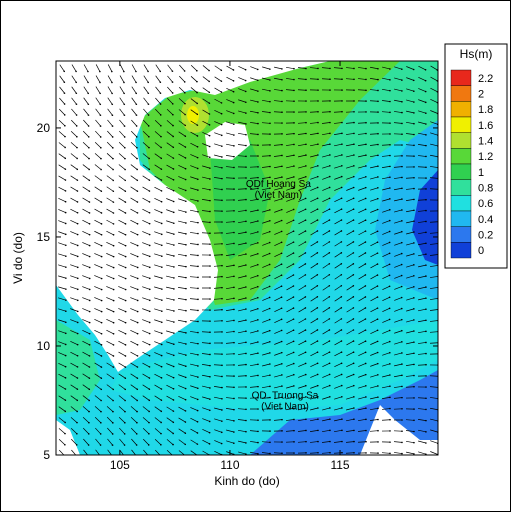 Image resolution: width=511 pixels, height=517 pixels. I want to click on colorbar-label: 0.6, so click(485, 204).